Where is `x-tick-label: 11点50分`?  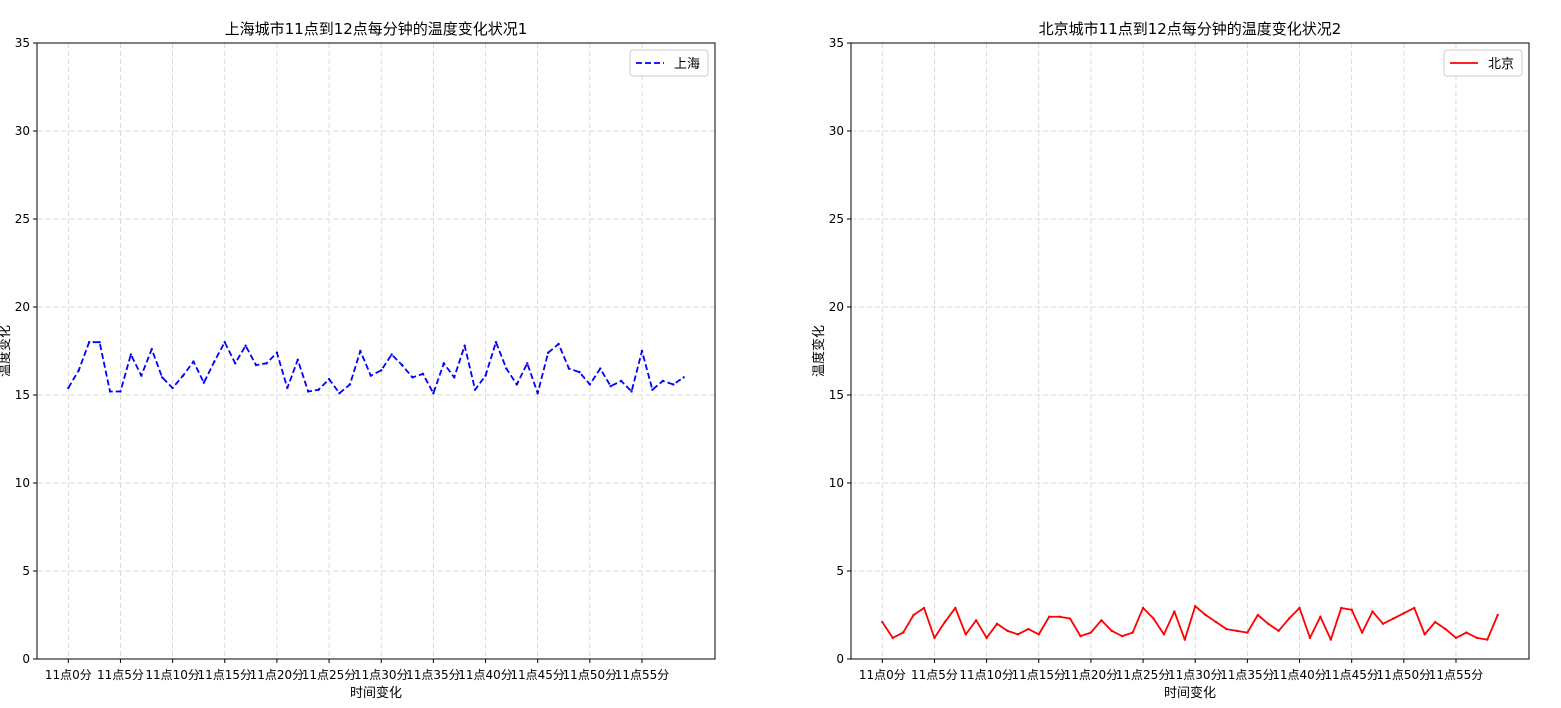 x-tick-label: 11点50分 is located at coordinates (1404, 675).